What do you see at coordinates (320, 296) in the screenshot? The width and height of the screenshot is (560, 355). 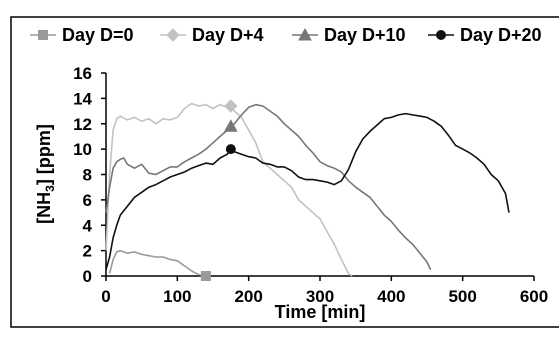 I see `x-tick-label: 300` at bounding box center [320, 296].